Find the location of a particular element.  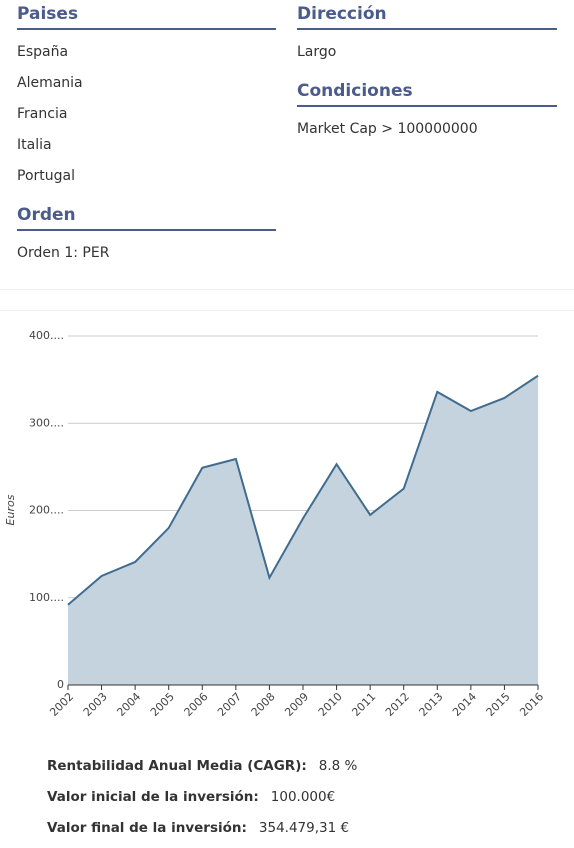

x-tick-label: 2006 is located at coordinates (196, 704).